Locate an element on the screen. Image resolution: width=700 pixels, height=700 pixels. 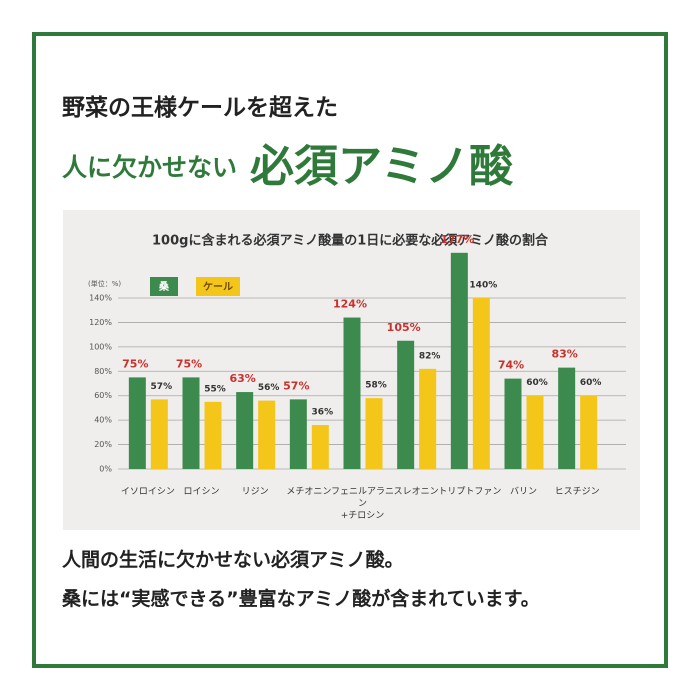
y-tick-label: 100% is located at coordinates (100, 346).